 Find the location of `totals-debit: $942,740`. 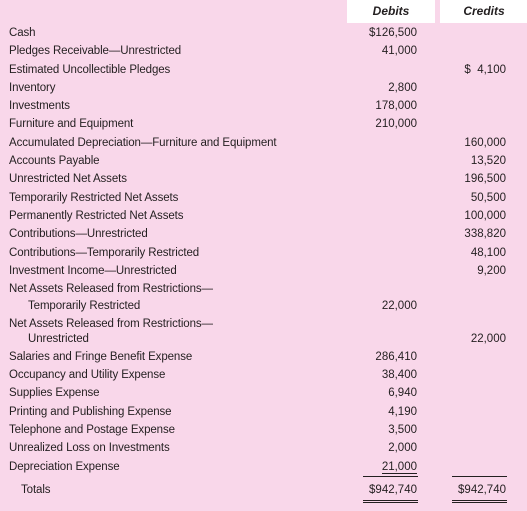

totals-debit: $942,740 is located at coordinates (393, 490).